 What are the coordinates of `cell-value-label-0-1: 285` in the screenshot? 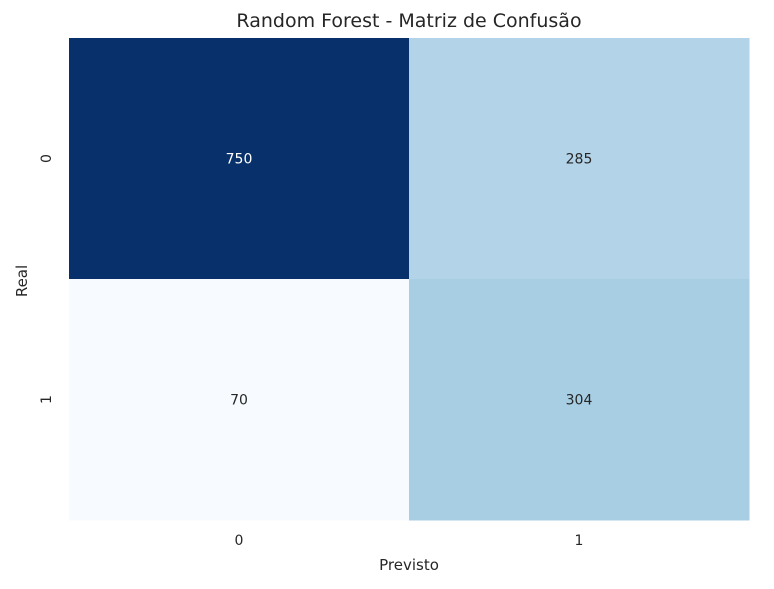 It's located at (579, 160).